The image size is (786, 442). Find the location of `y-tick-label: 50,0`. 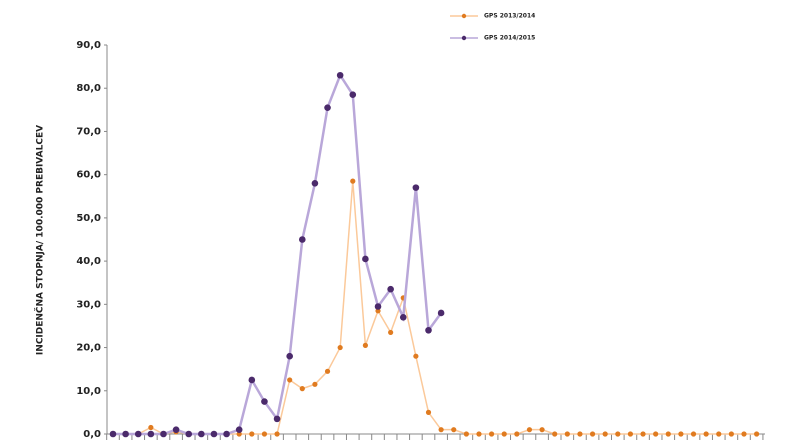

y-tick-label: 50,0 is located at coordinates (88, 218).